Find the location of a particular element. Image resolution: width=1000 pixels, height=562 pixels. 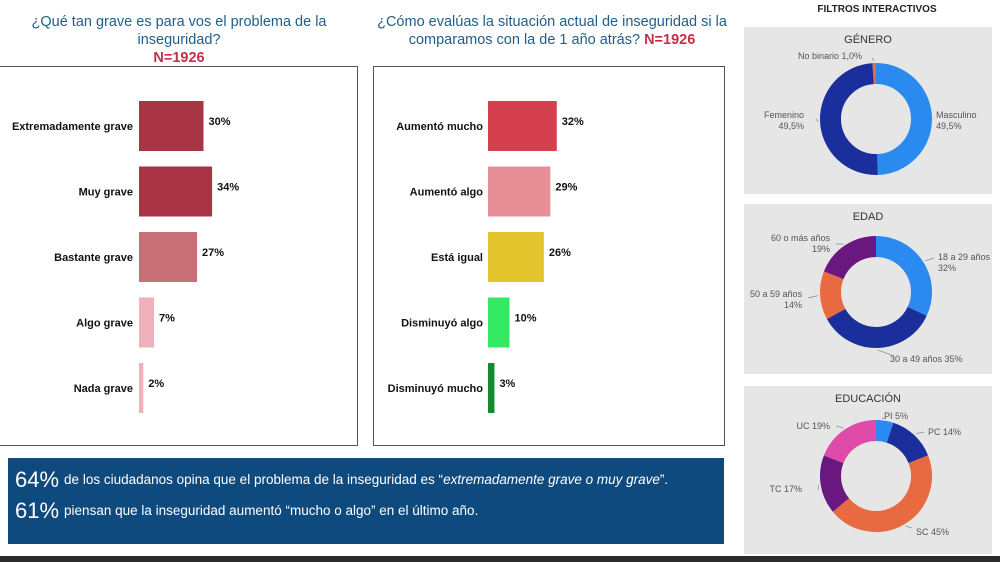

donut-educacion-label: PC 14% is located at coordinates (944, 432).